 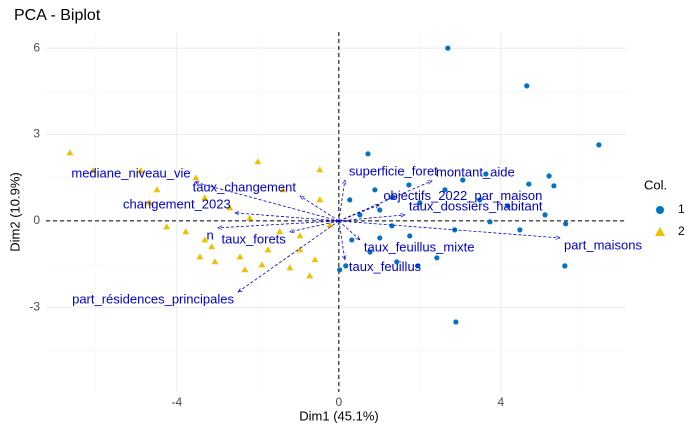 What do you see at coordinates (338, 415) in the screenshot?
I see `x-axis-label: Dim1 (45.1%)` at bounding box center [338, 415].